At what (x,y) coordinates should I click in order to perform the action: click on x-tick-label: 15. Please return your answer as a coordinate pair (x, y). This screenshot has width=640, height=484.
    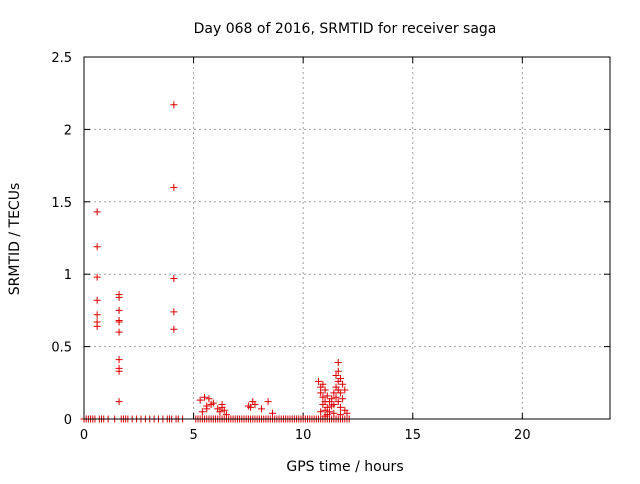
    Looking at the image, I should click on (412, 435).